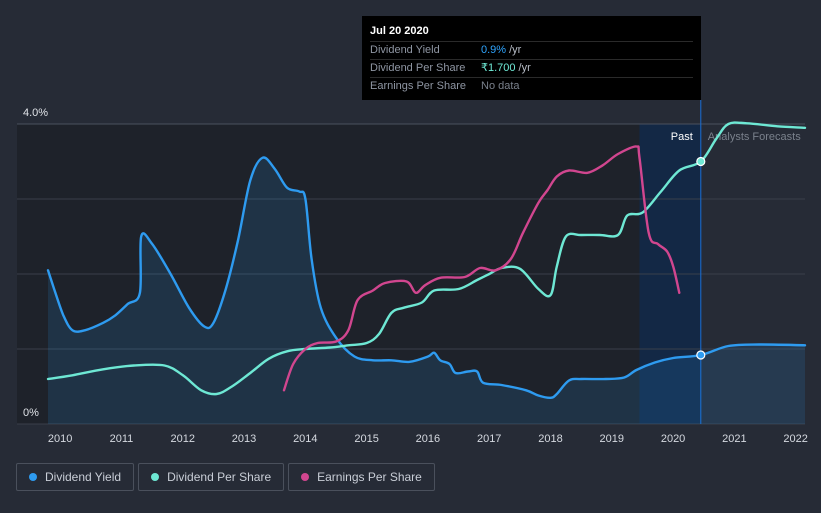 The height and width of the screenshot is (513, 821). I want to click on tooltip-row-earnings-per-share: Earnings Per Share No data, so click(531, 86).